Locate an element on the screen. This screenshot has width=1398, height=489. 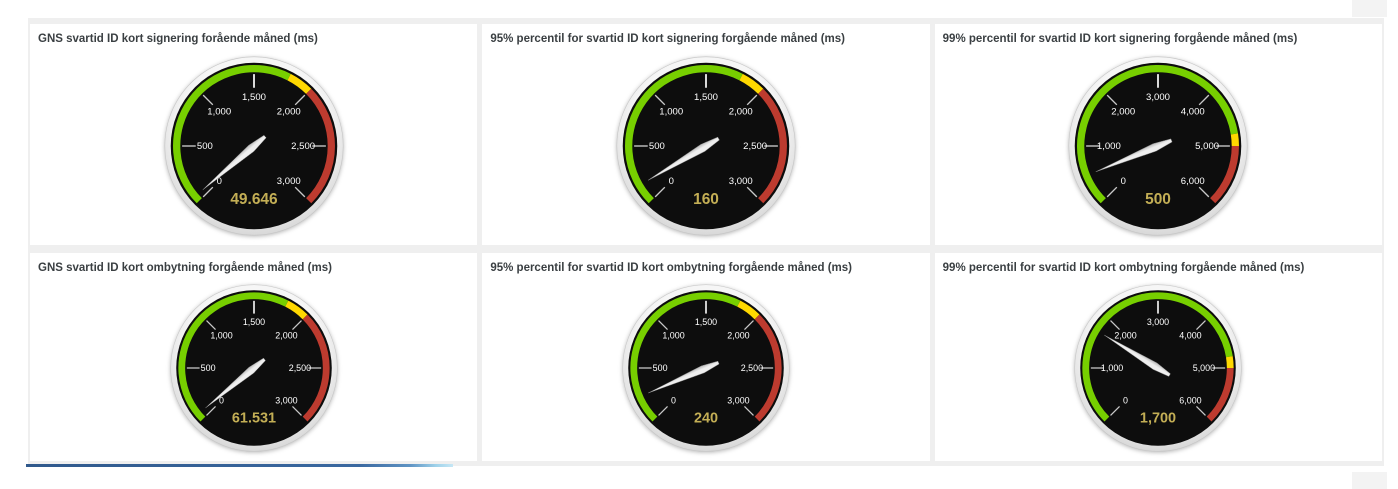
gauge-value: 49.646 is located at coordinates (254, 199).